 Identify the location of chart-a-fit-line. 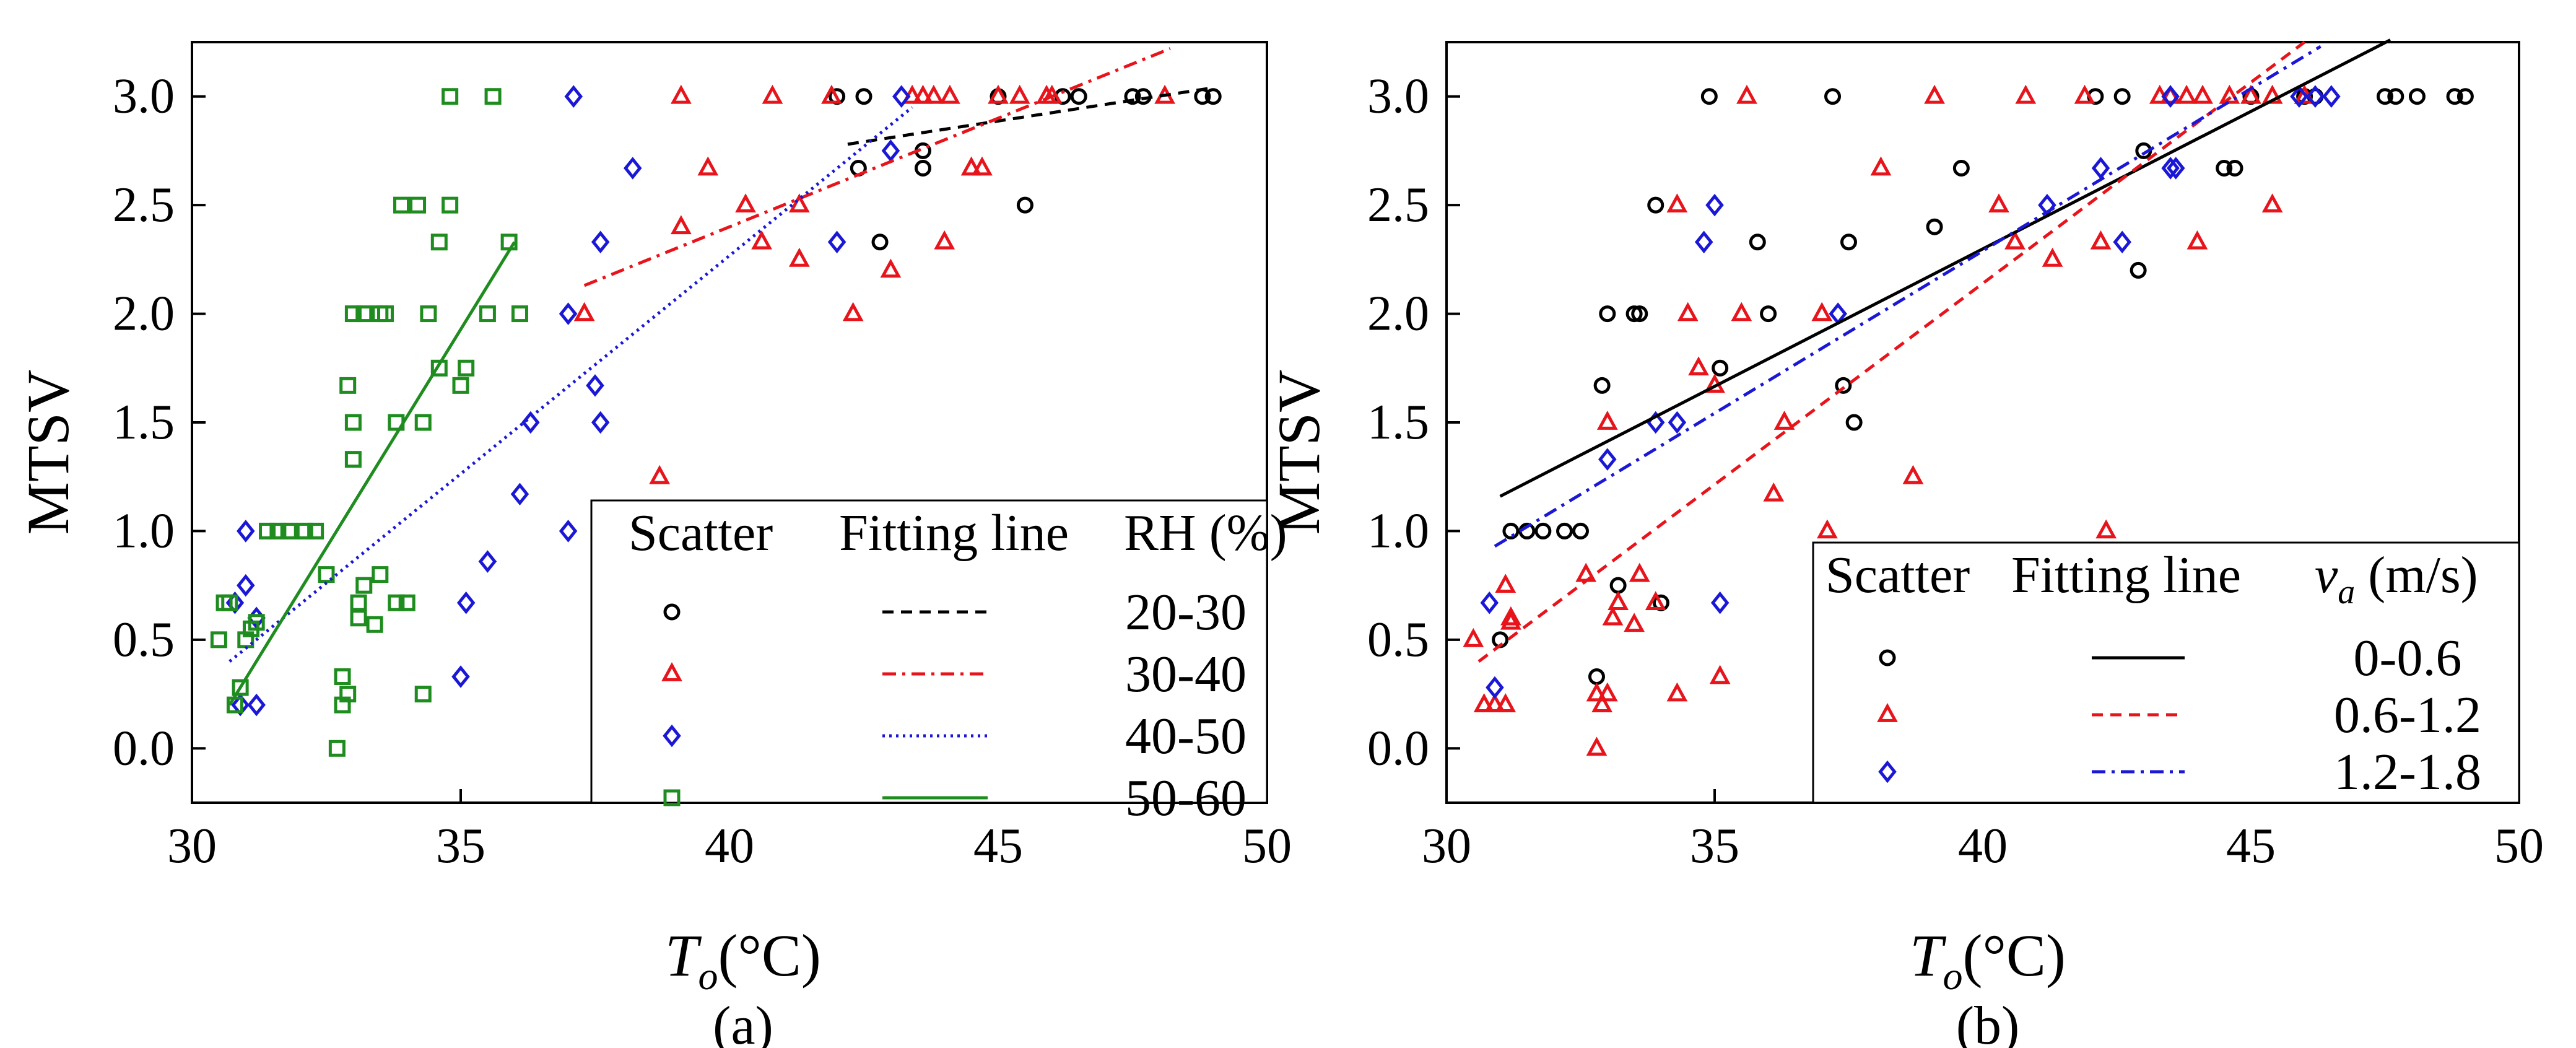
(1030, 116).